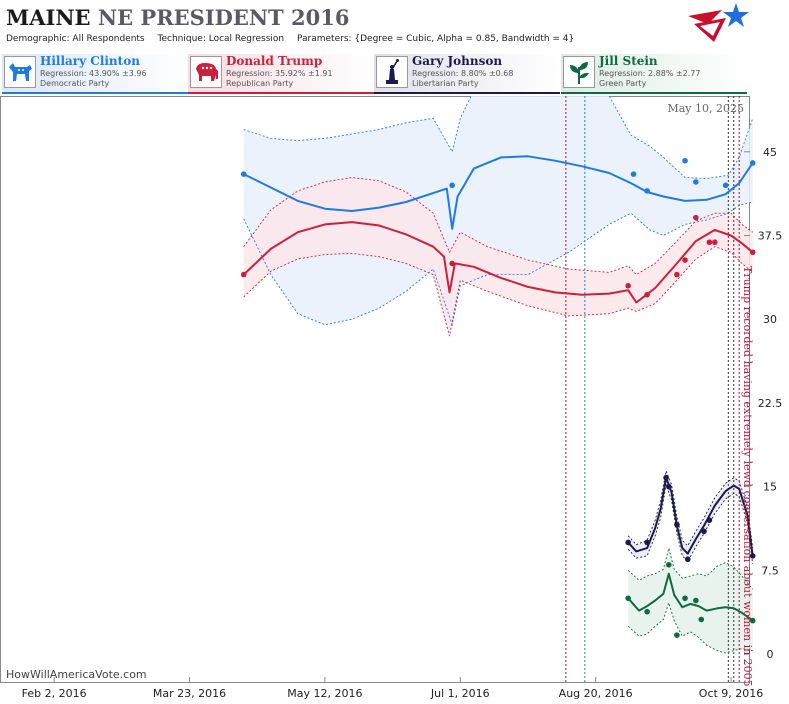  Describe the element at coordinates (54, 693) in the screenshot. I see `x-tick-label: Feb 2, 2016` at that location.